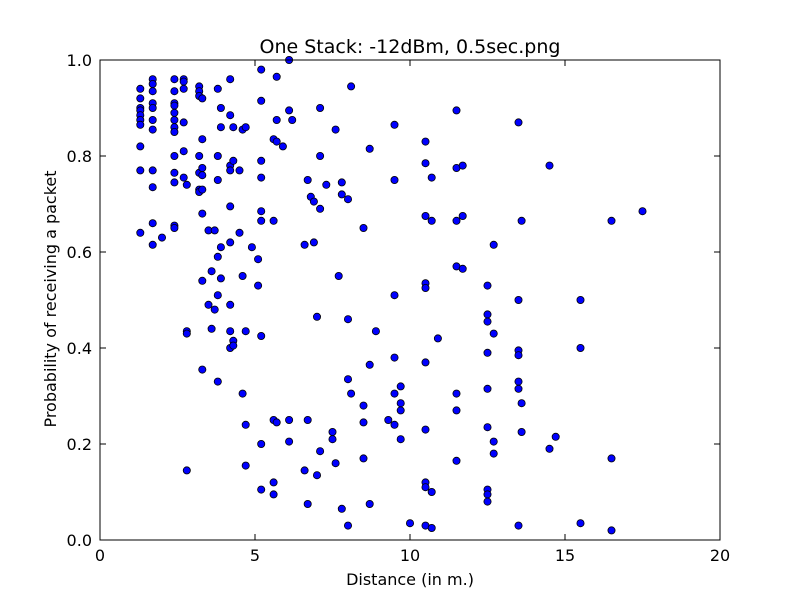 This screenshot has height=600, width=800. I want to click on x-tick-label: 5, so click(255, 555).